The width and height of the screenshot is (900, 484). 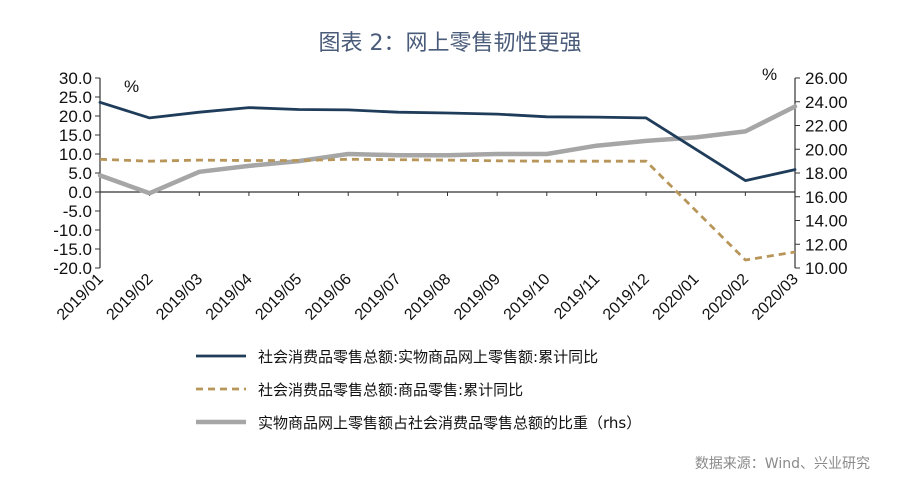 I want to click on x-tick-label: 2019/02, so click(x=130, y=297).